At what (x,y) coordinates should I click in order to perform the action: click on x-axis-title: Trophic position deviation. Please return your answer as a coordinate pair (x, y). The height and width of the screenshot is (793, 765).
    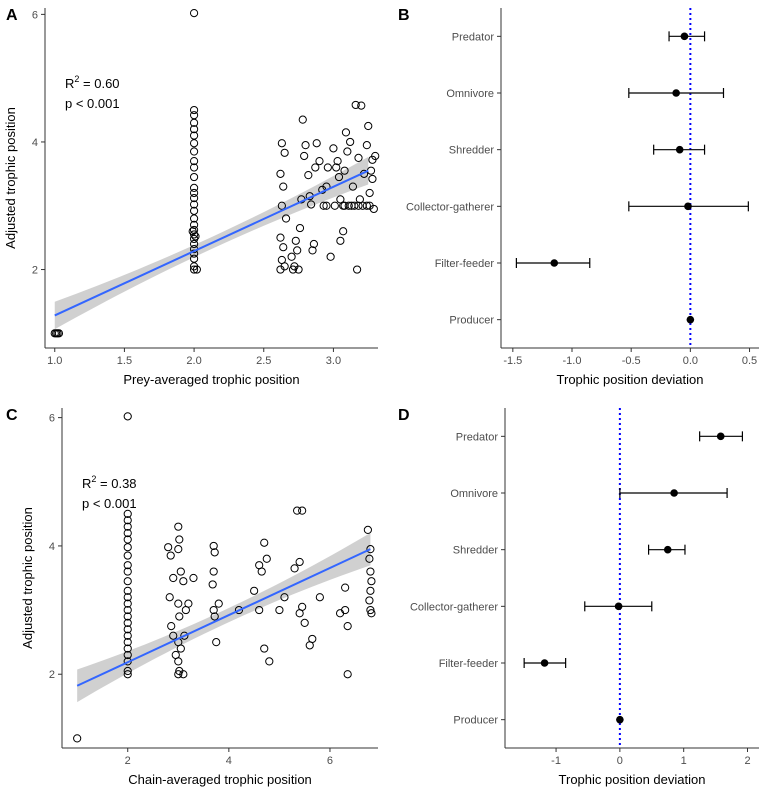
    Looking at the image, I should click on (630, 379).